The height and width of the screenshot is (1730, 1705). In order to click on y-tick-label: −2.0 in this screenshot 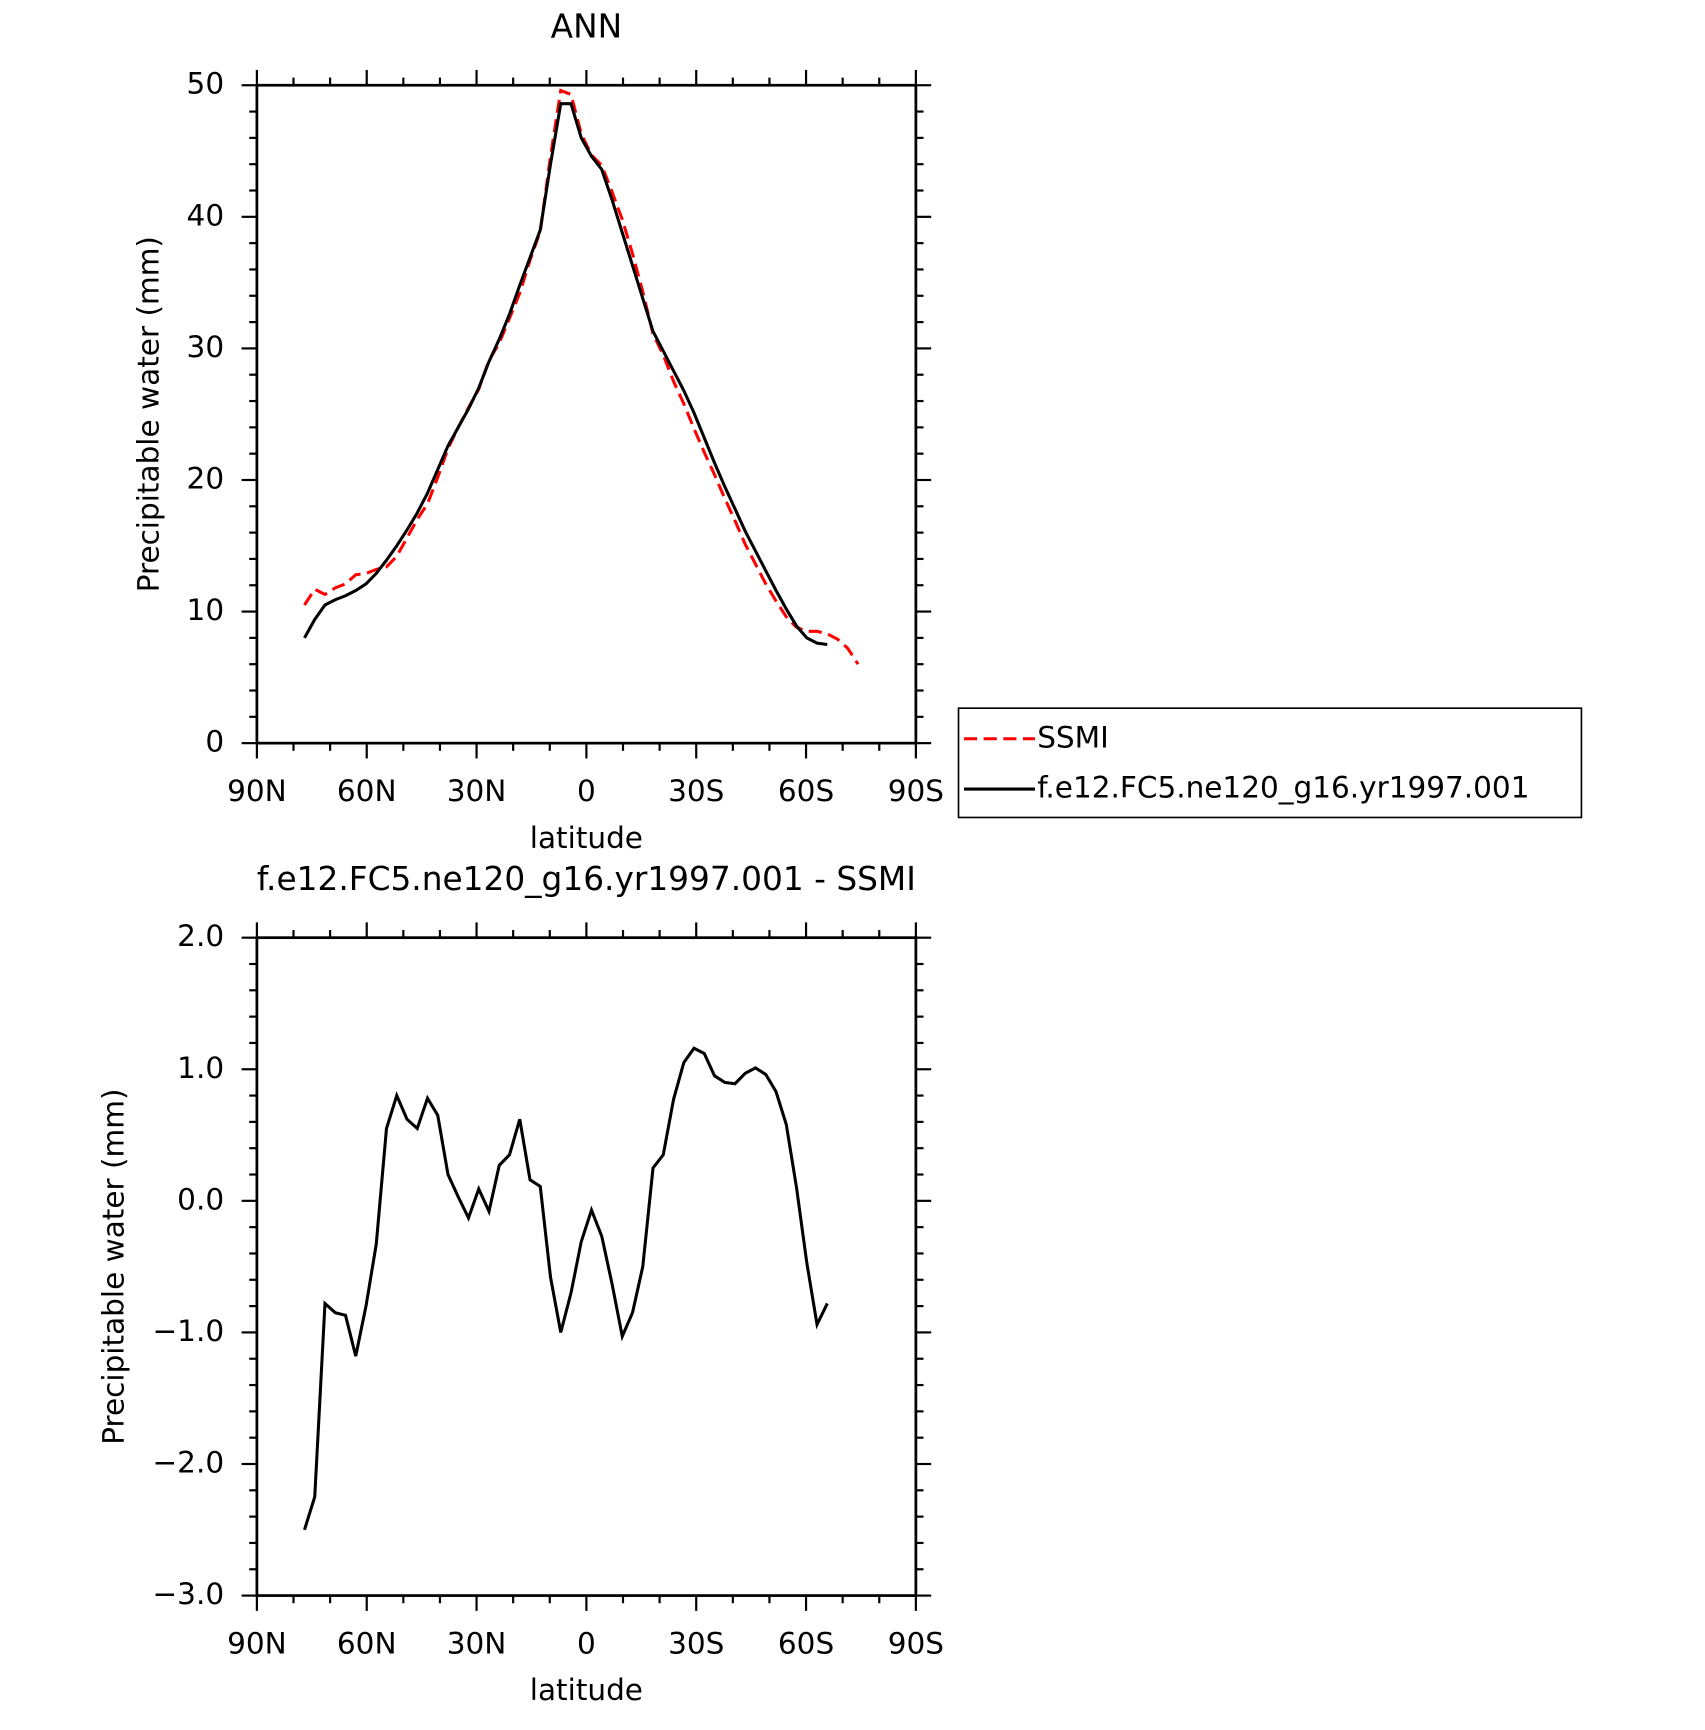, I will do `click(188, 1462)`.